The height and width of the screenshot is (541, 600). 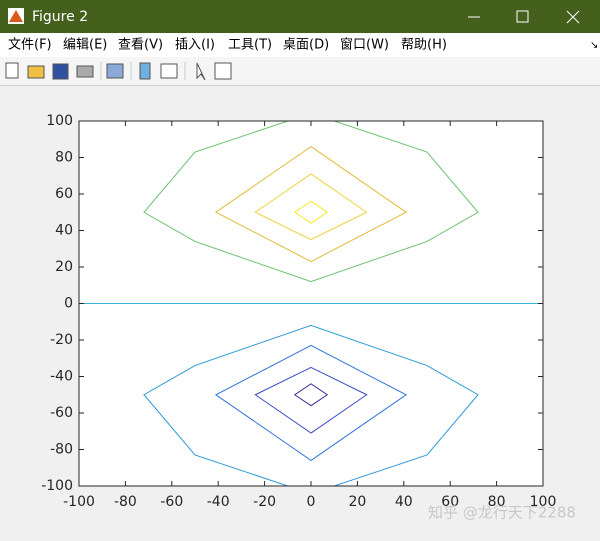 What do you see at coordinates (145, 71) in the screenshot?
I see `colorbar-icon` at bounding box center [145, 71].